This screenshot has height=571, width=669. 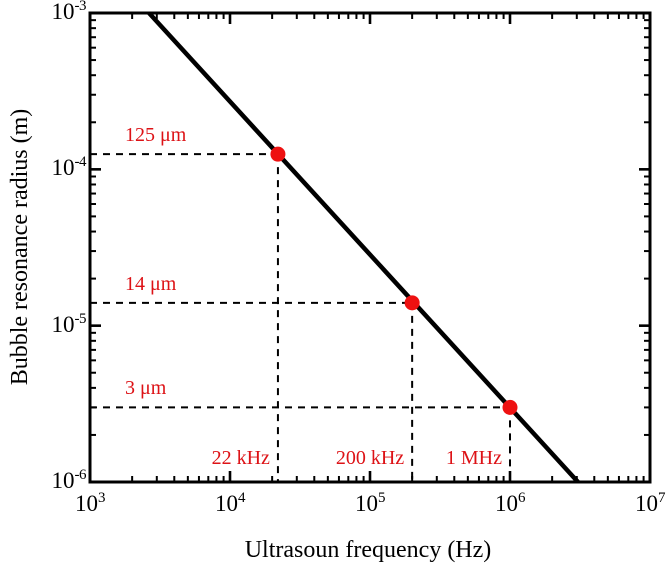 What do you see at coordinates (473, 458) in the screenshot?
I see `annotation-frequency-label: 1 MHz` at bounding box center [473, 458].